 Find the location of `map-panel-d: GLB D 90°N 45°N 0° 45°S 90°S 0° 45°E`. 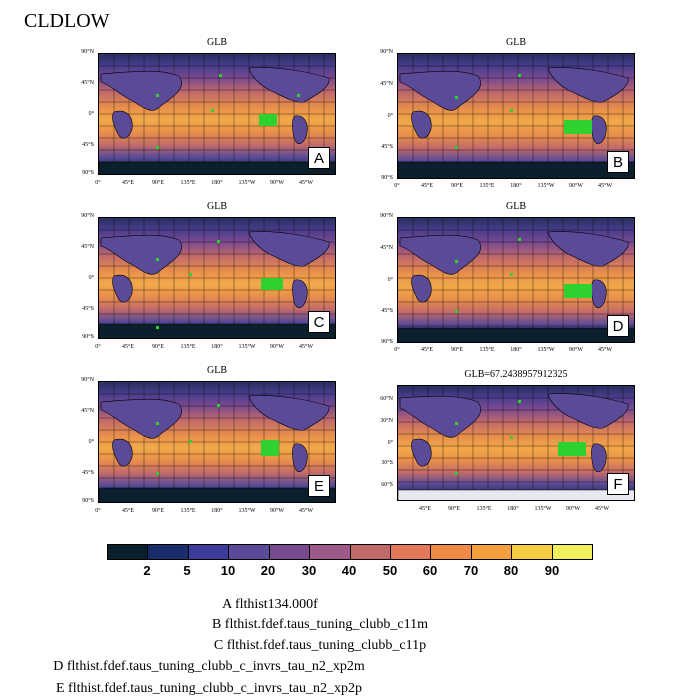

map-panel-d: GLB D 90°N 45°N 0° 45°S 90°S 0° 45°E is located at coordinates (507, 277).